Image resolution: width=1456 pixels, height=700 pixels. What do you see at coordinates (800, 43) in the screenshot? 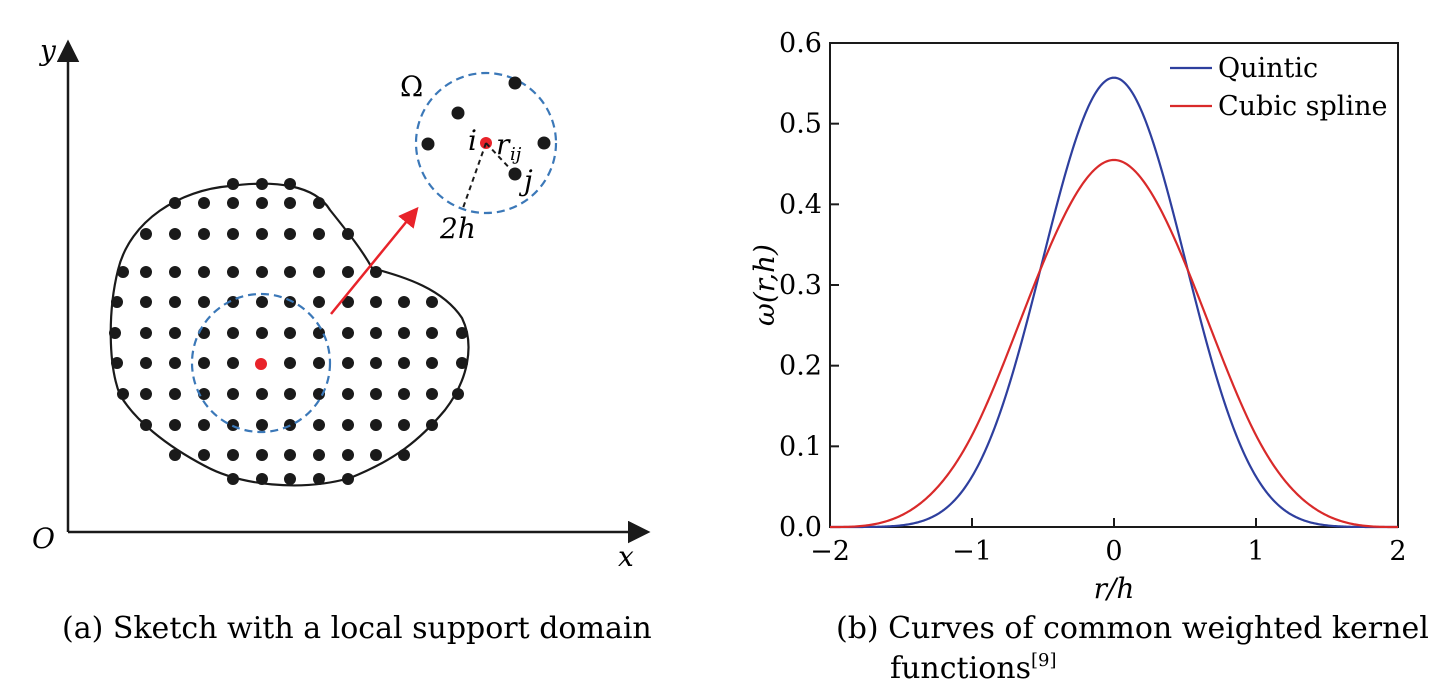
I see `y-tick-label: 0.6` at bounding box center [800, 43].